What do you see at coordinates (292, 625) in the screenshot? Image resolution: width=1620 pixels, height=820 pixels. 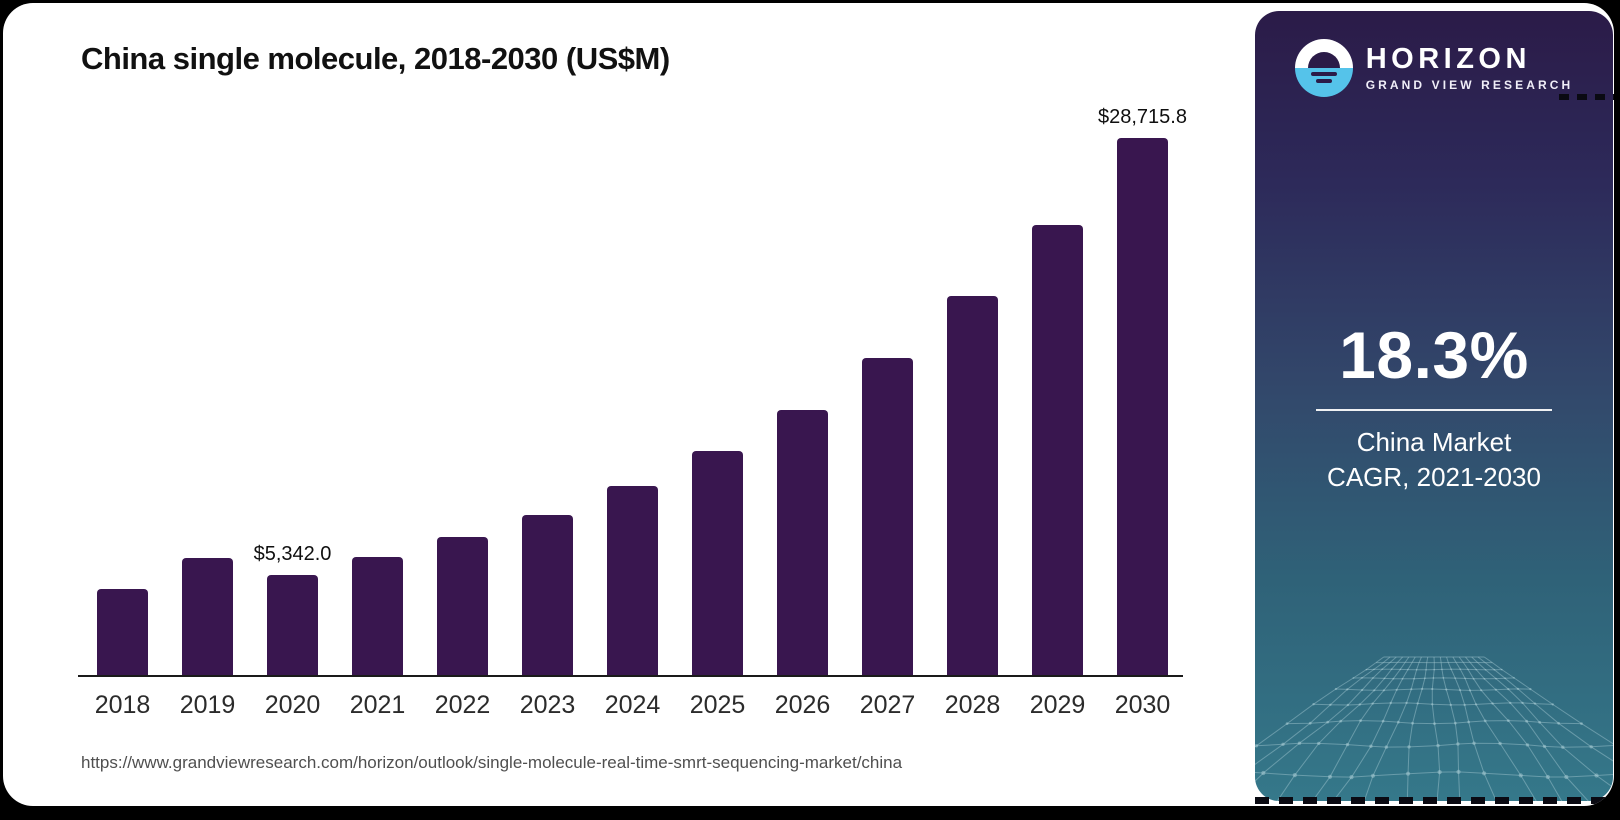 I see `bar-2020` at bounding box center [292, 625].